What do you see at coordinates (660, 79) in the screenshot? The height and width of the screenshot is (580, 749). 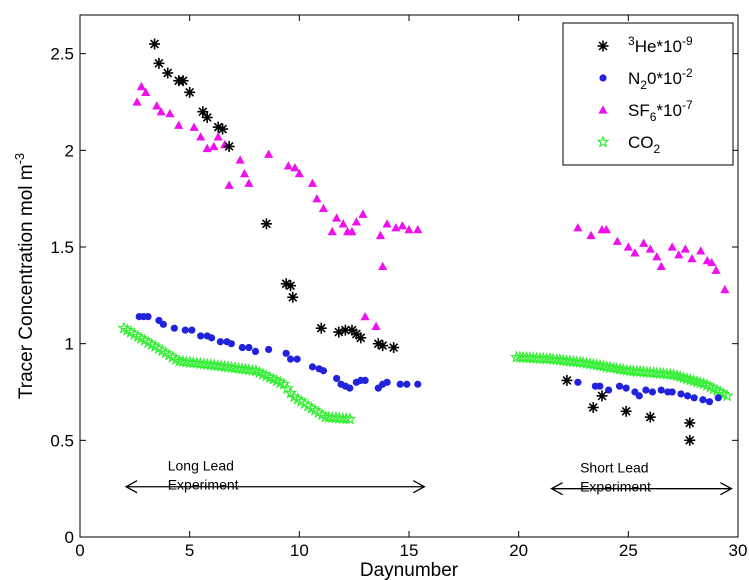 I see `legend-label: N20*10-2` at bounding box center [660, 79].